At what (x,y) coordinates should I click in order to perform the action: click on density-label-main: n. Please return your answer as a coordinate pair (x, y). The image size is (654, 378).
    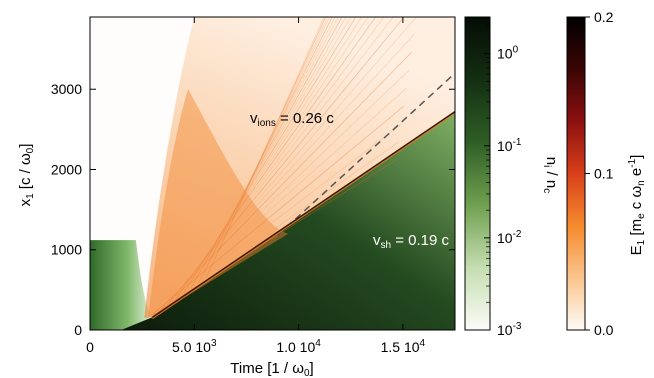
    Looking at the image, I should click on (551, 161).